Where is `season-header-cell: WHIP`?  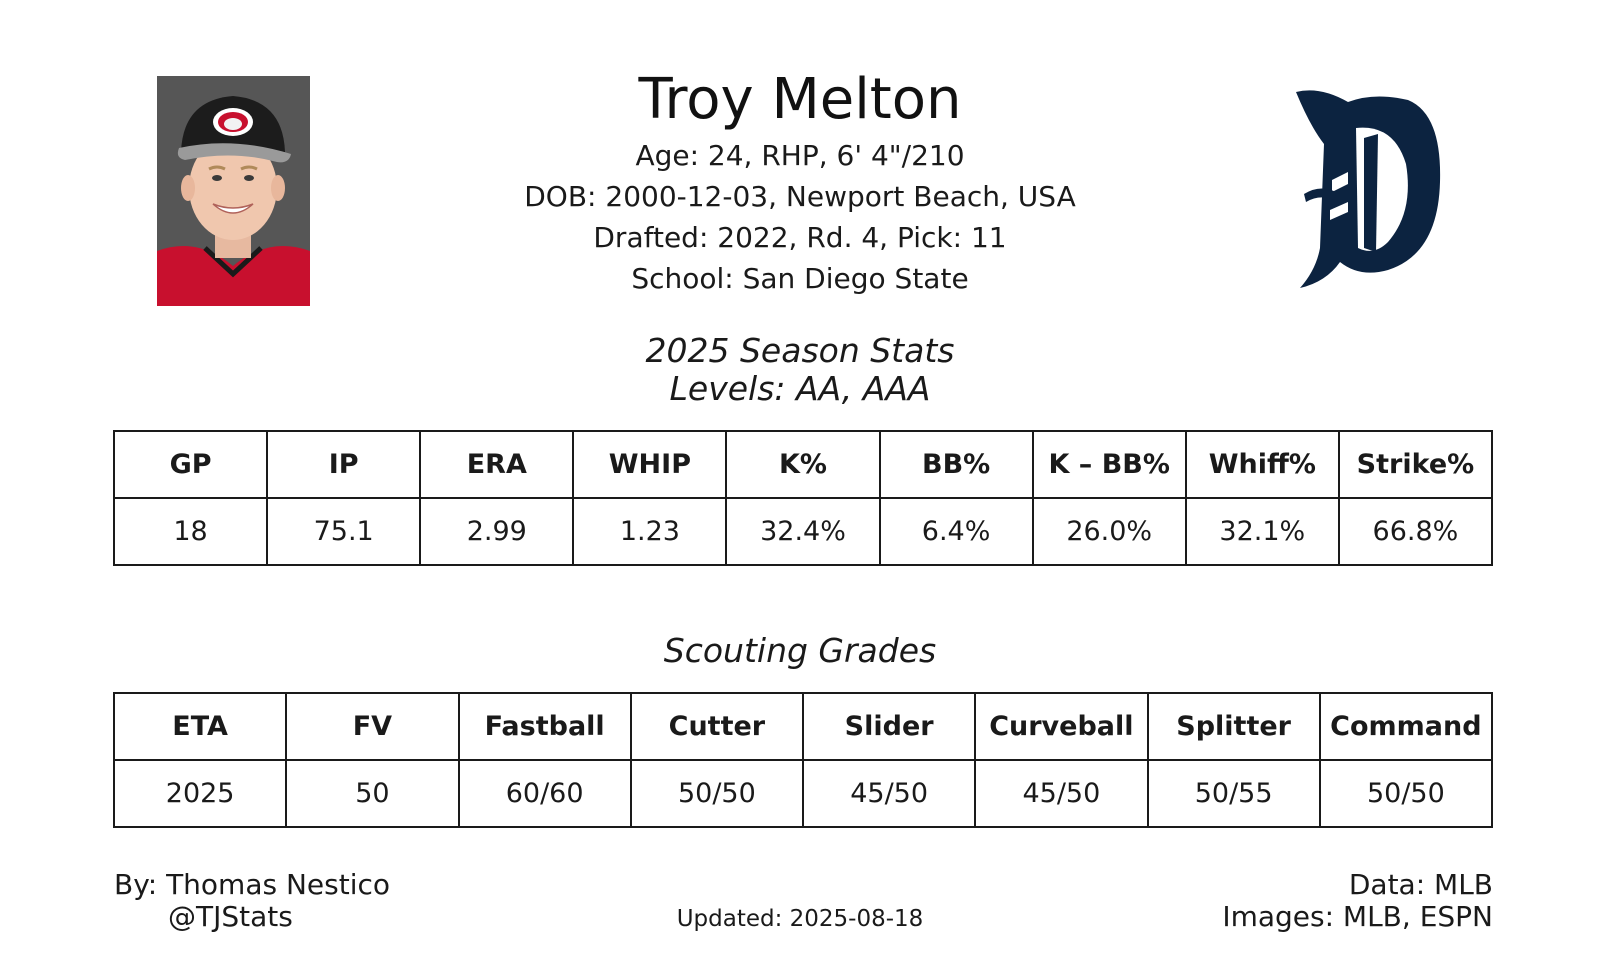
season-header-cell: WHIP is located at coordinates (650, 464).